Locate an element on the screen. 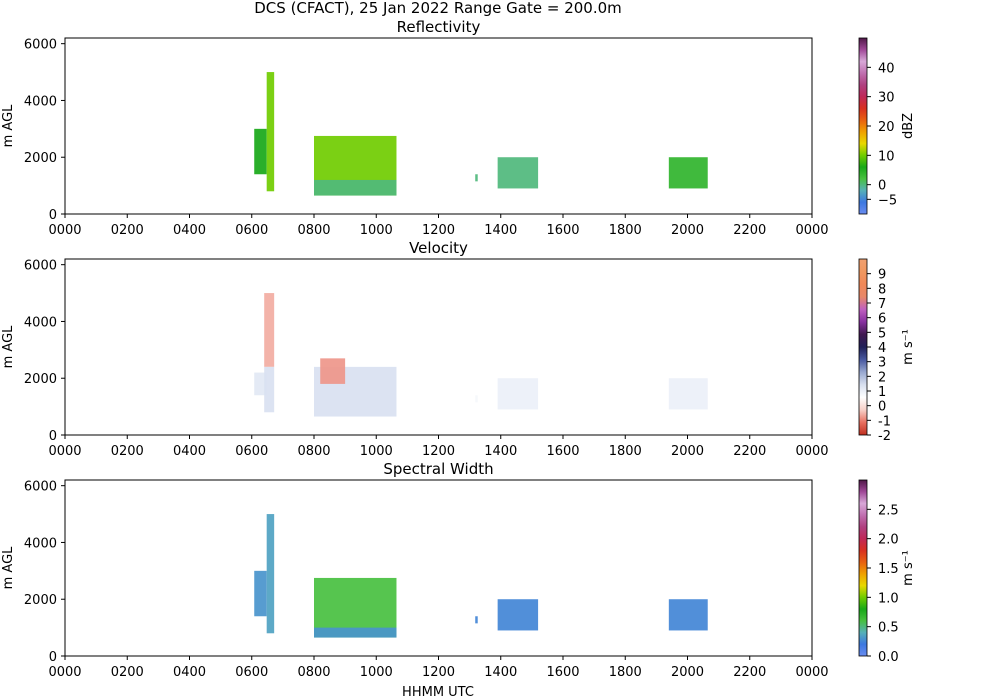 The height and width of the screenshot is (700, 1000). panel-title: Velocity is located at coordinates (438, 248).